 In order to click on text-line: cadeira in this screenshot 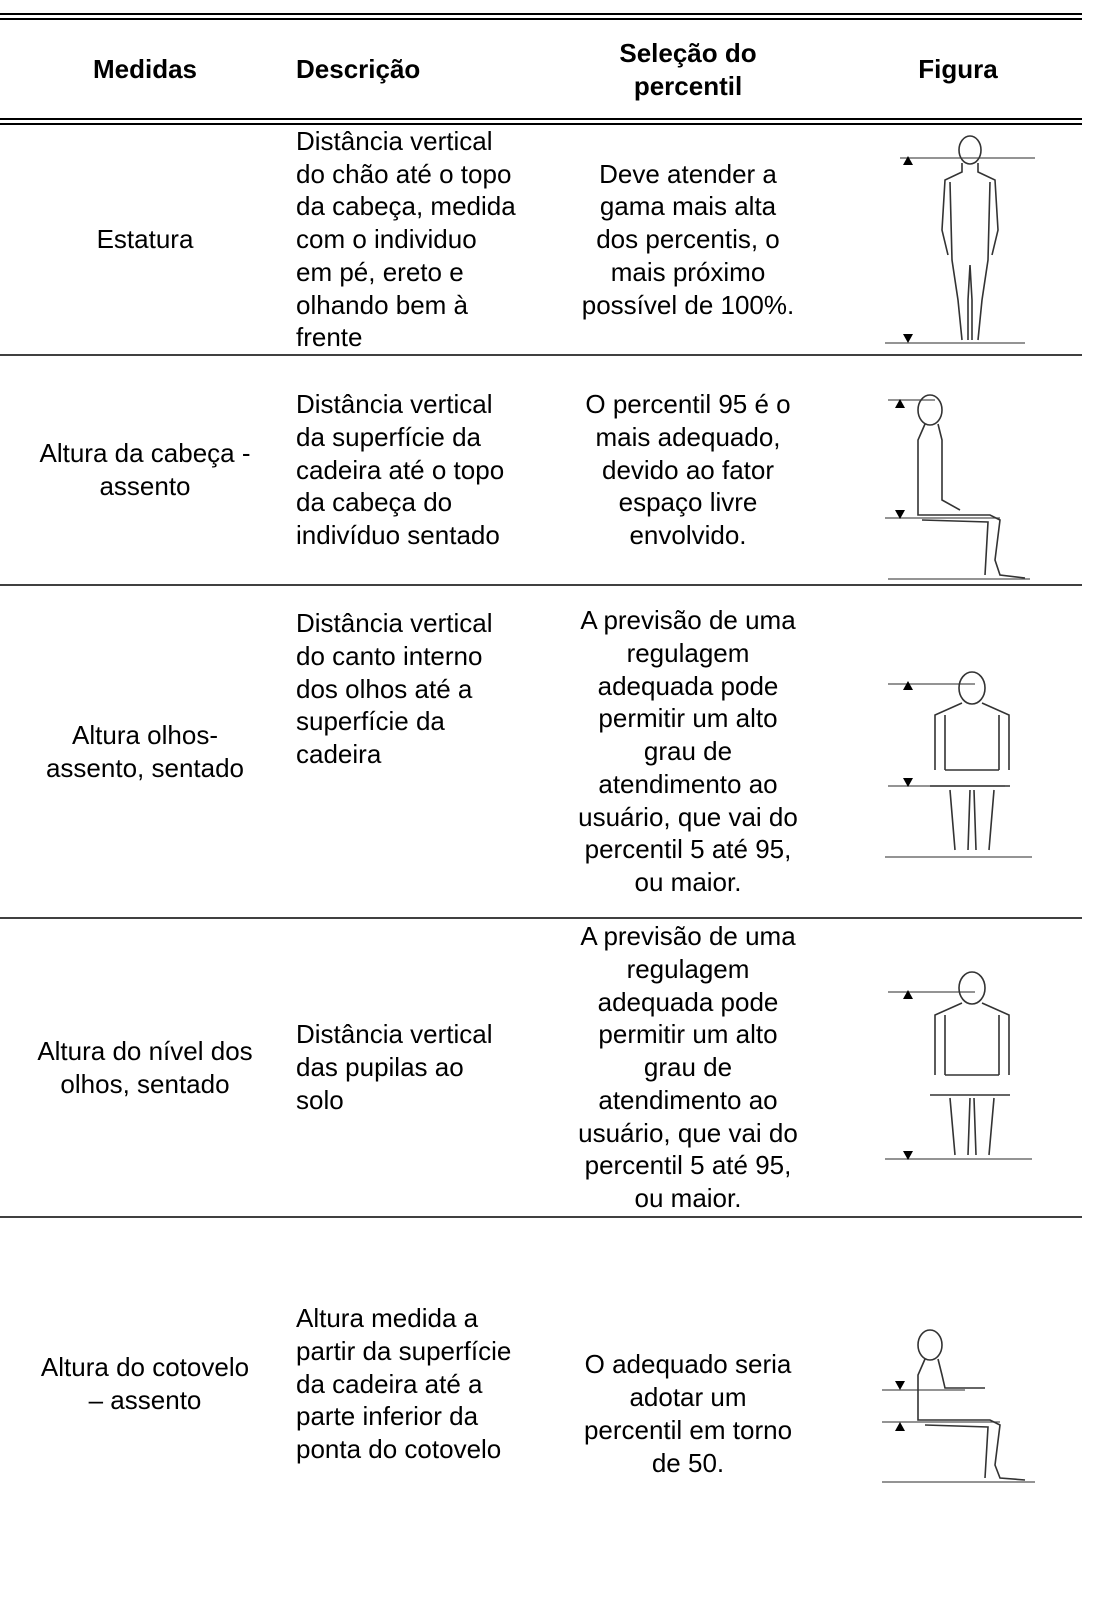, I will do `click(339, 754)`.